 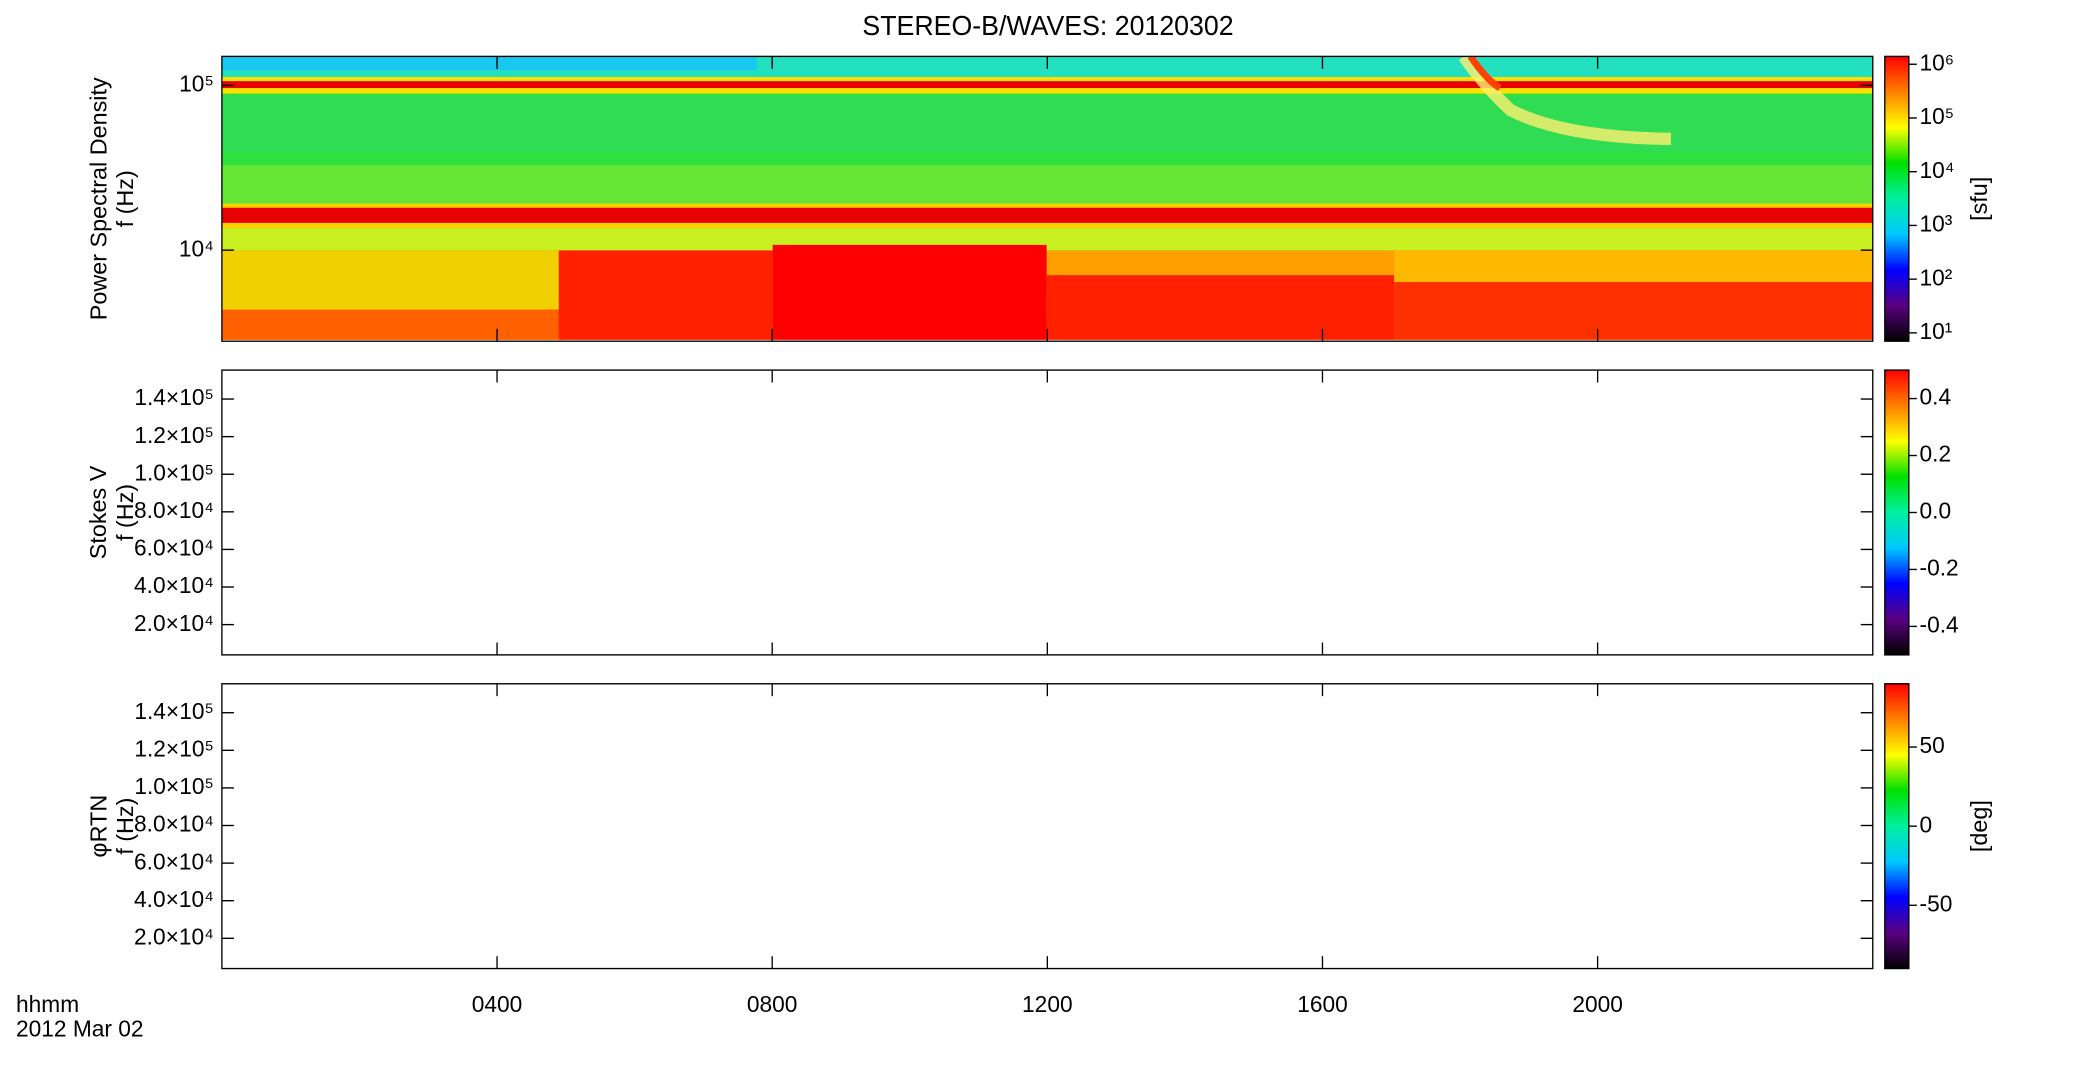 What do you see at coordinates (1979, 826) in the screenshot?
I see `colorbar-label: [deg]` at bounding box center [1979, 826].